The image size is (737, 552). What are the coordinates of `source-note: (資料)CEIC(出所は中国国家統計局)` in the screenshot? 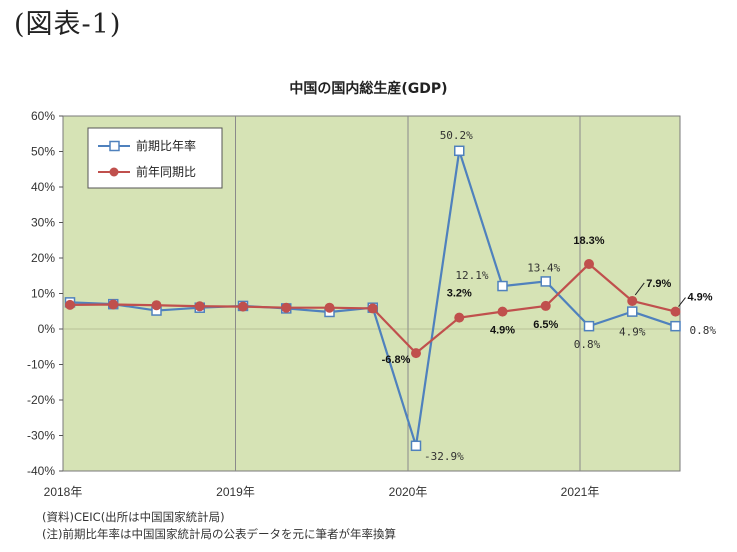 It's located at (133, 517).